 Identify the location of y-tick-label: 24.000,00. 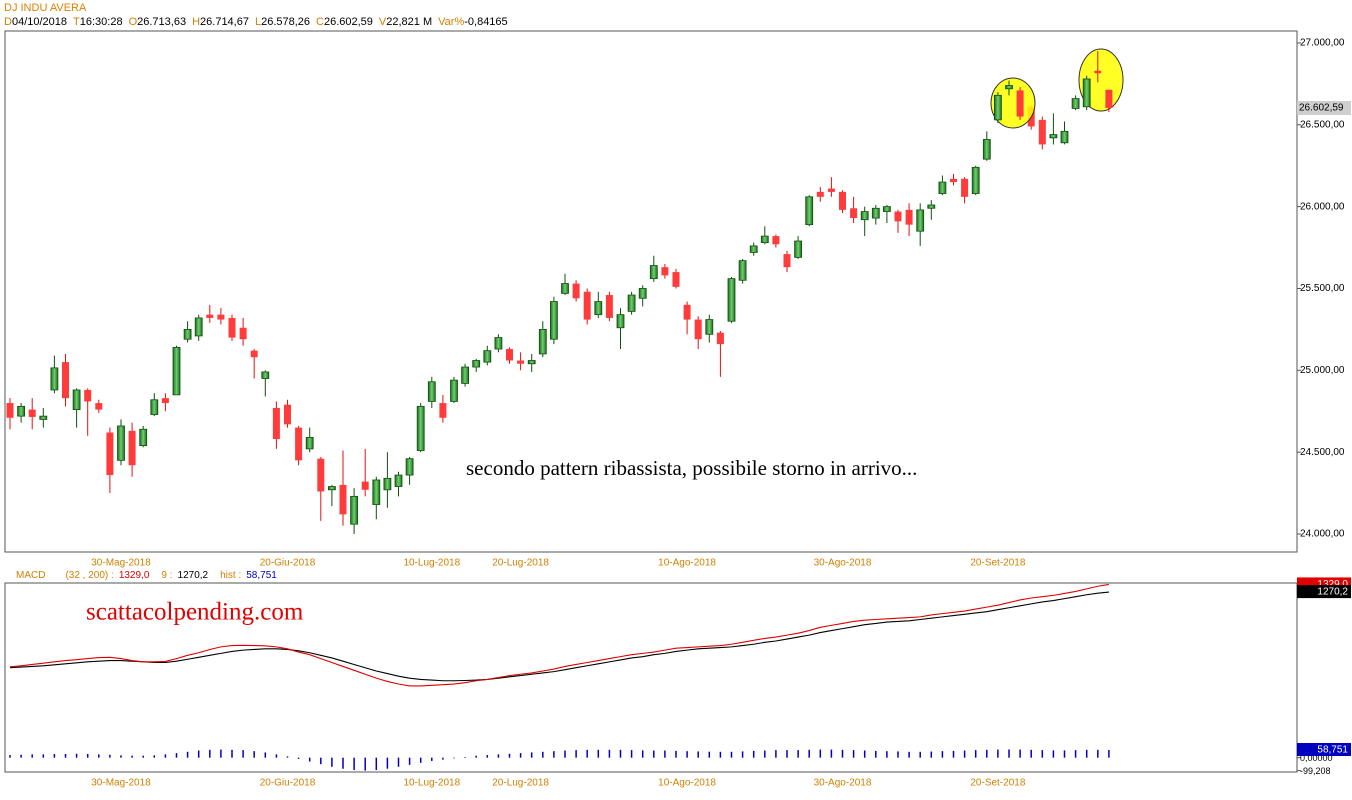
(1322, 534).